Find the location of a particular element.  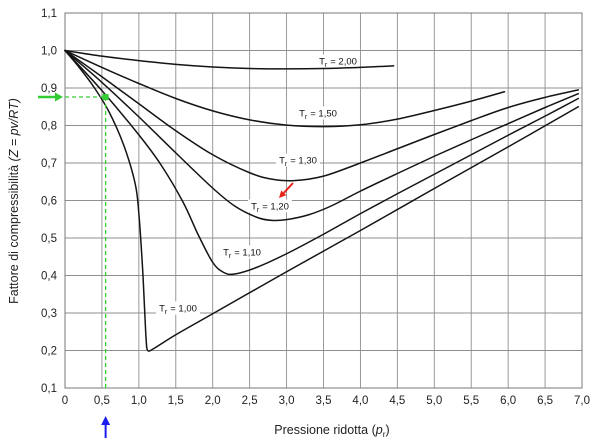

x-tick-label-0: 0 is located at coordinates (65, 401).